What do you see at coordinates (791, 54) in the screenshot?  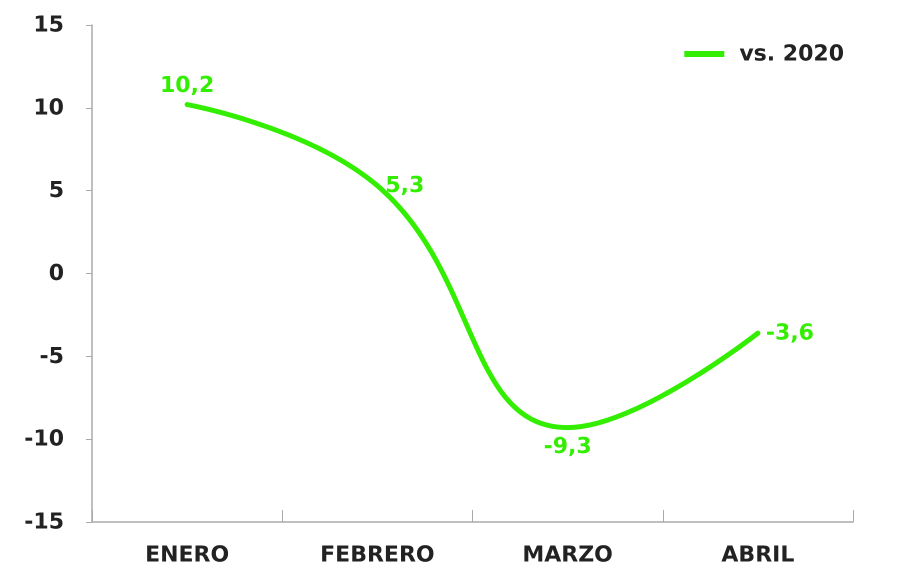 I see `legend-label: vs. 2020` at bounding box center [791, 54].